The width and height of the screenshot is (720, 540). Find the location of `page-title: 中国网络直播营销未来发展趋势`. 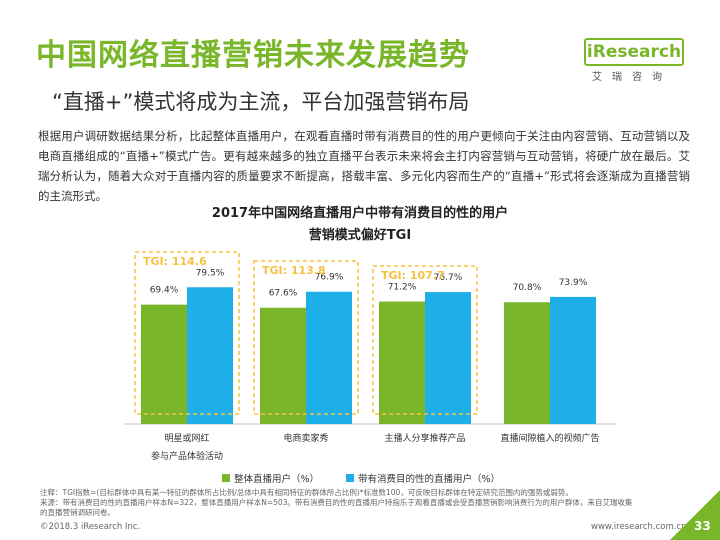

page-title: 中国网络直播营销未来发展趋势 is located at coordinates (253, 55).